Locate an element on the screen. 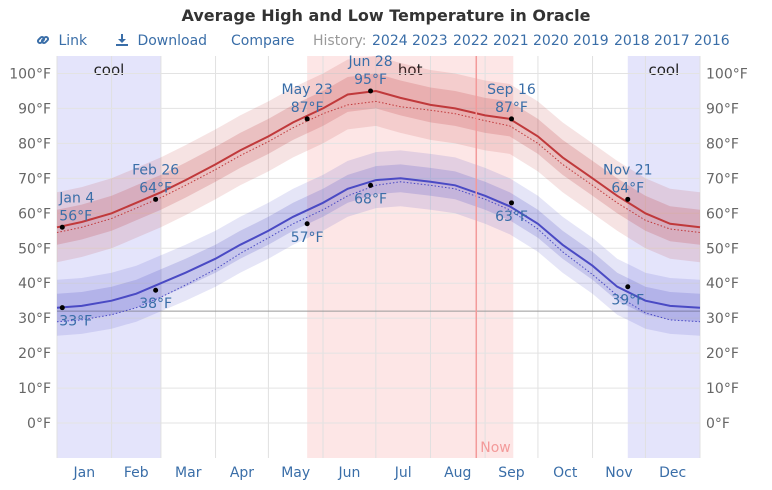  history-year-2018: 2018 is located at coordinates (632, 41).